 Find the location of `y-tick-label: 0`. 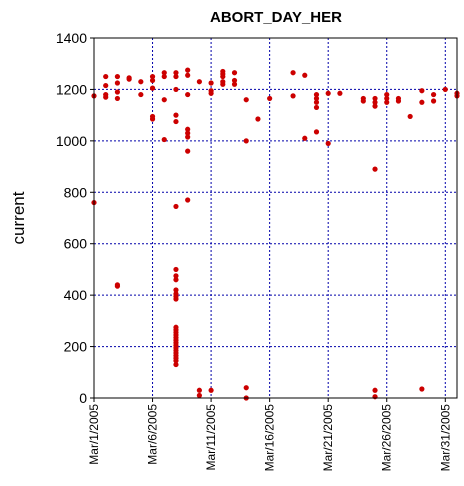

y-tick-label: 0 is located at coordinates (83, 398).